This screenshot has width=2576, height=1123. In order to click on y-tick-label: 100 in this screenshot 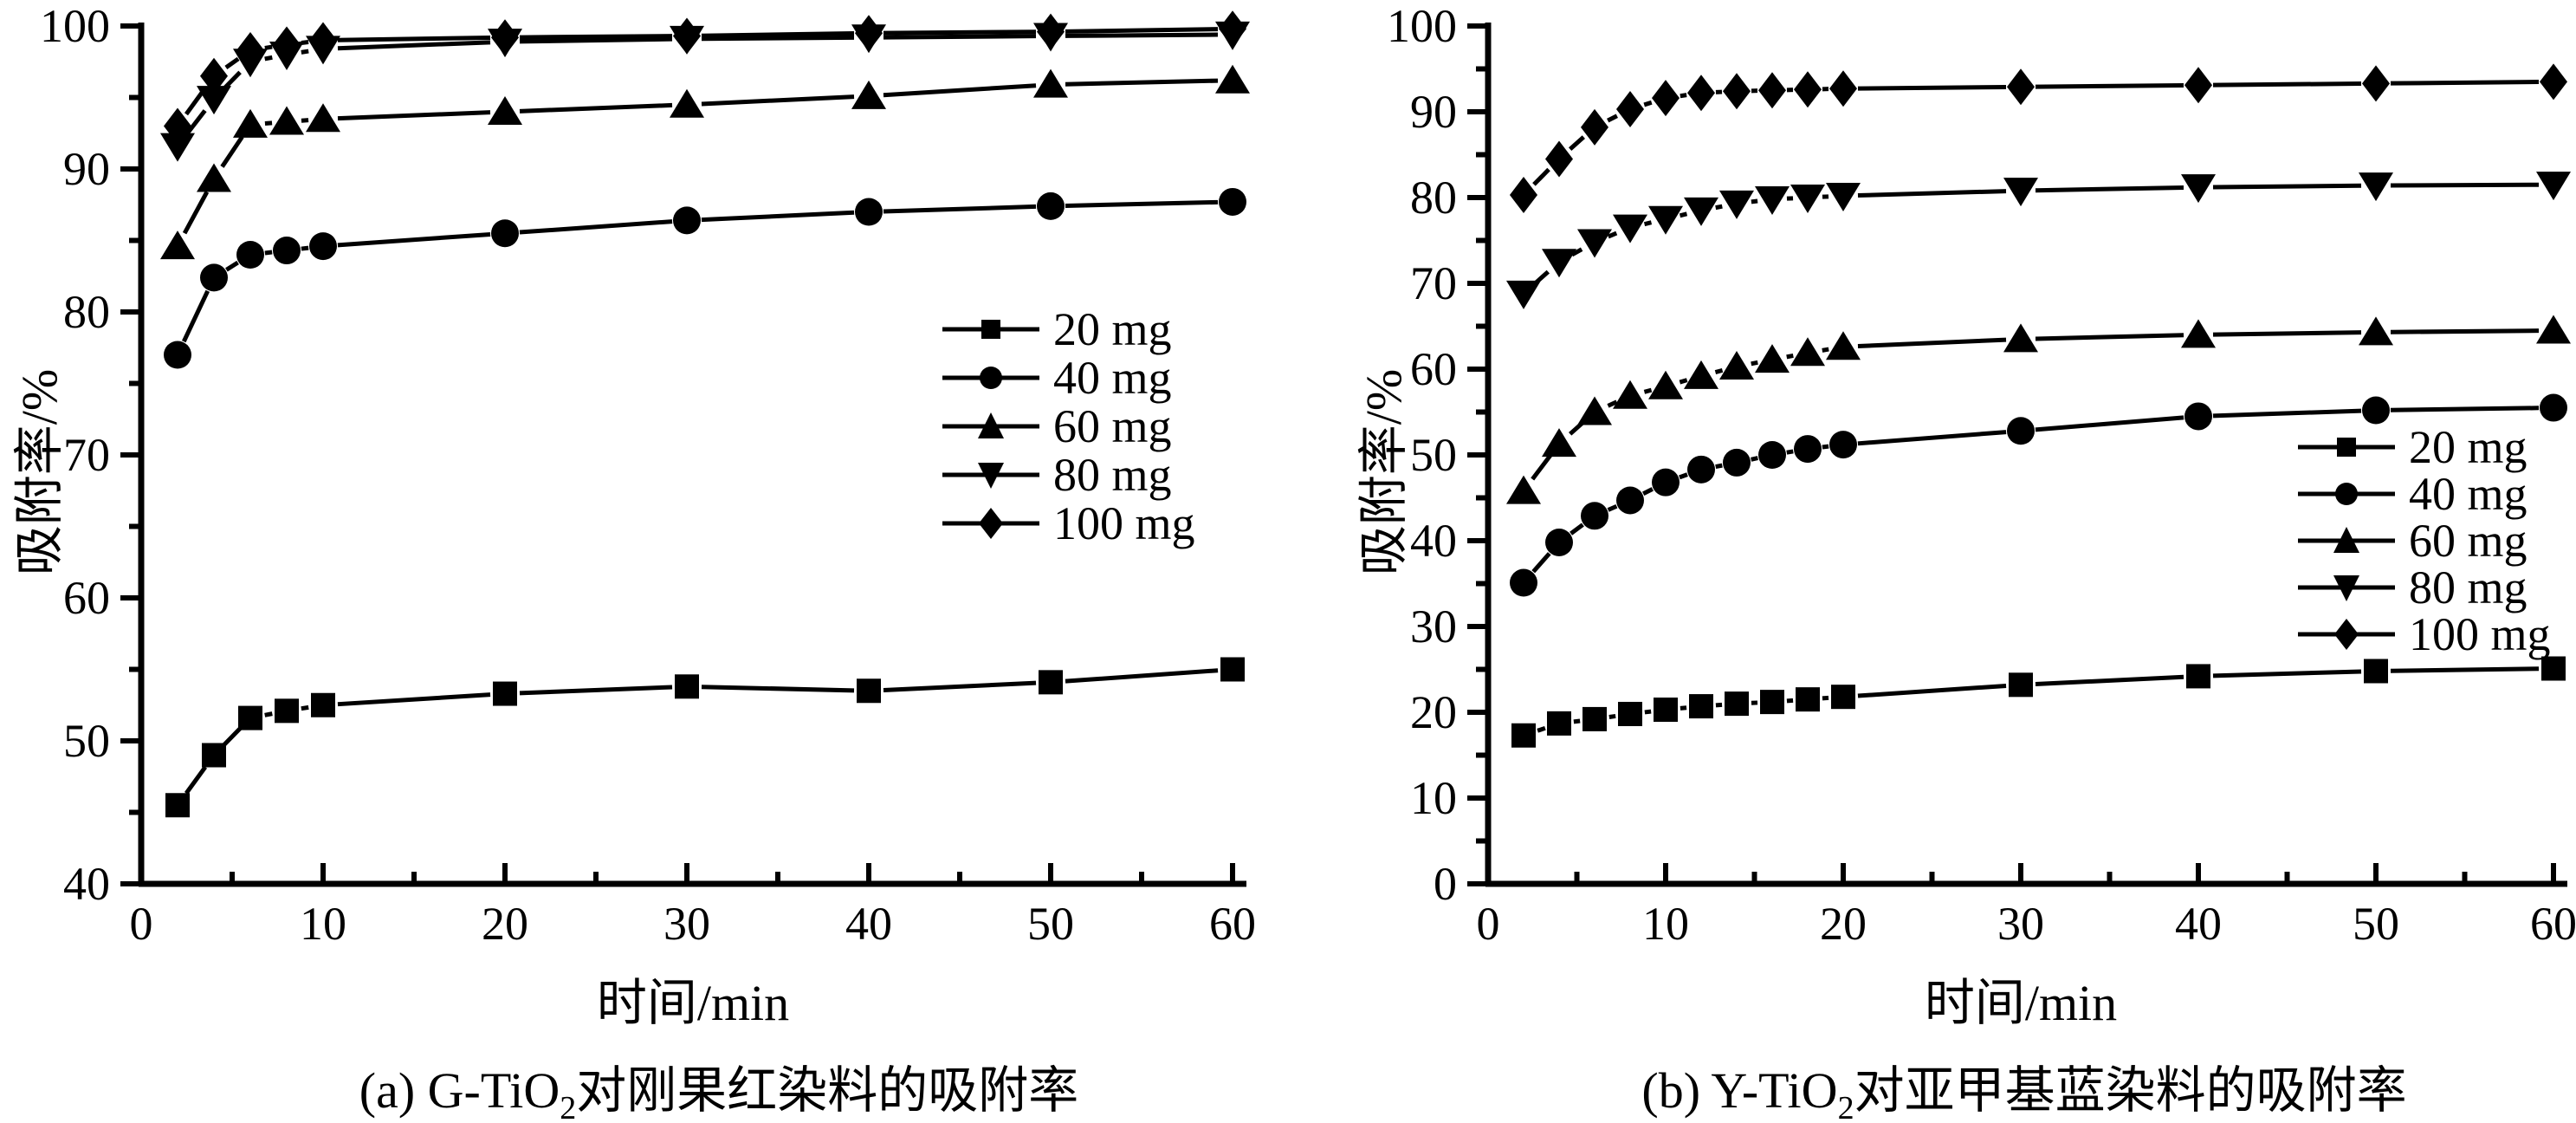, I will do `click(1422, 26)`.